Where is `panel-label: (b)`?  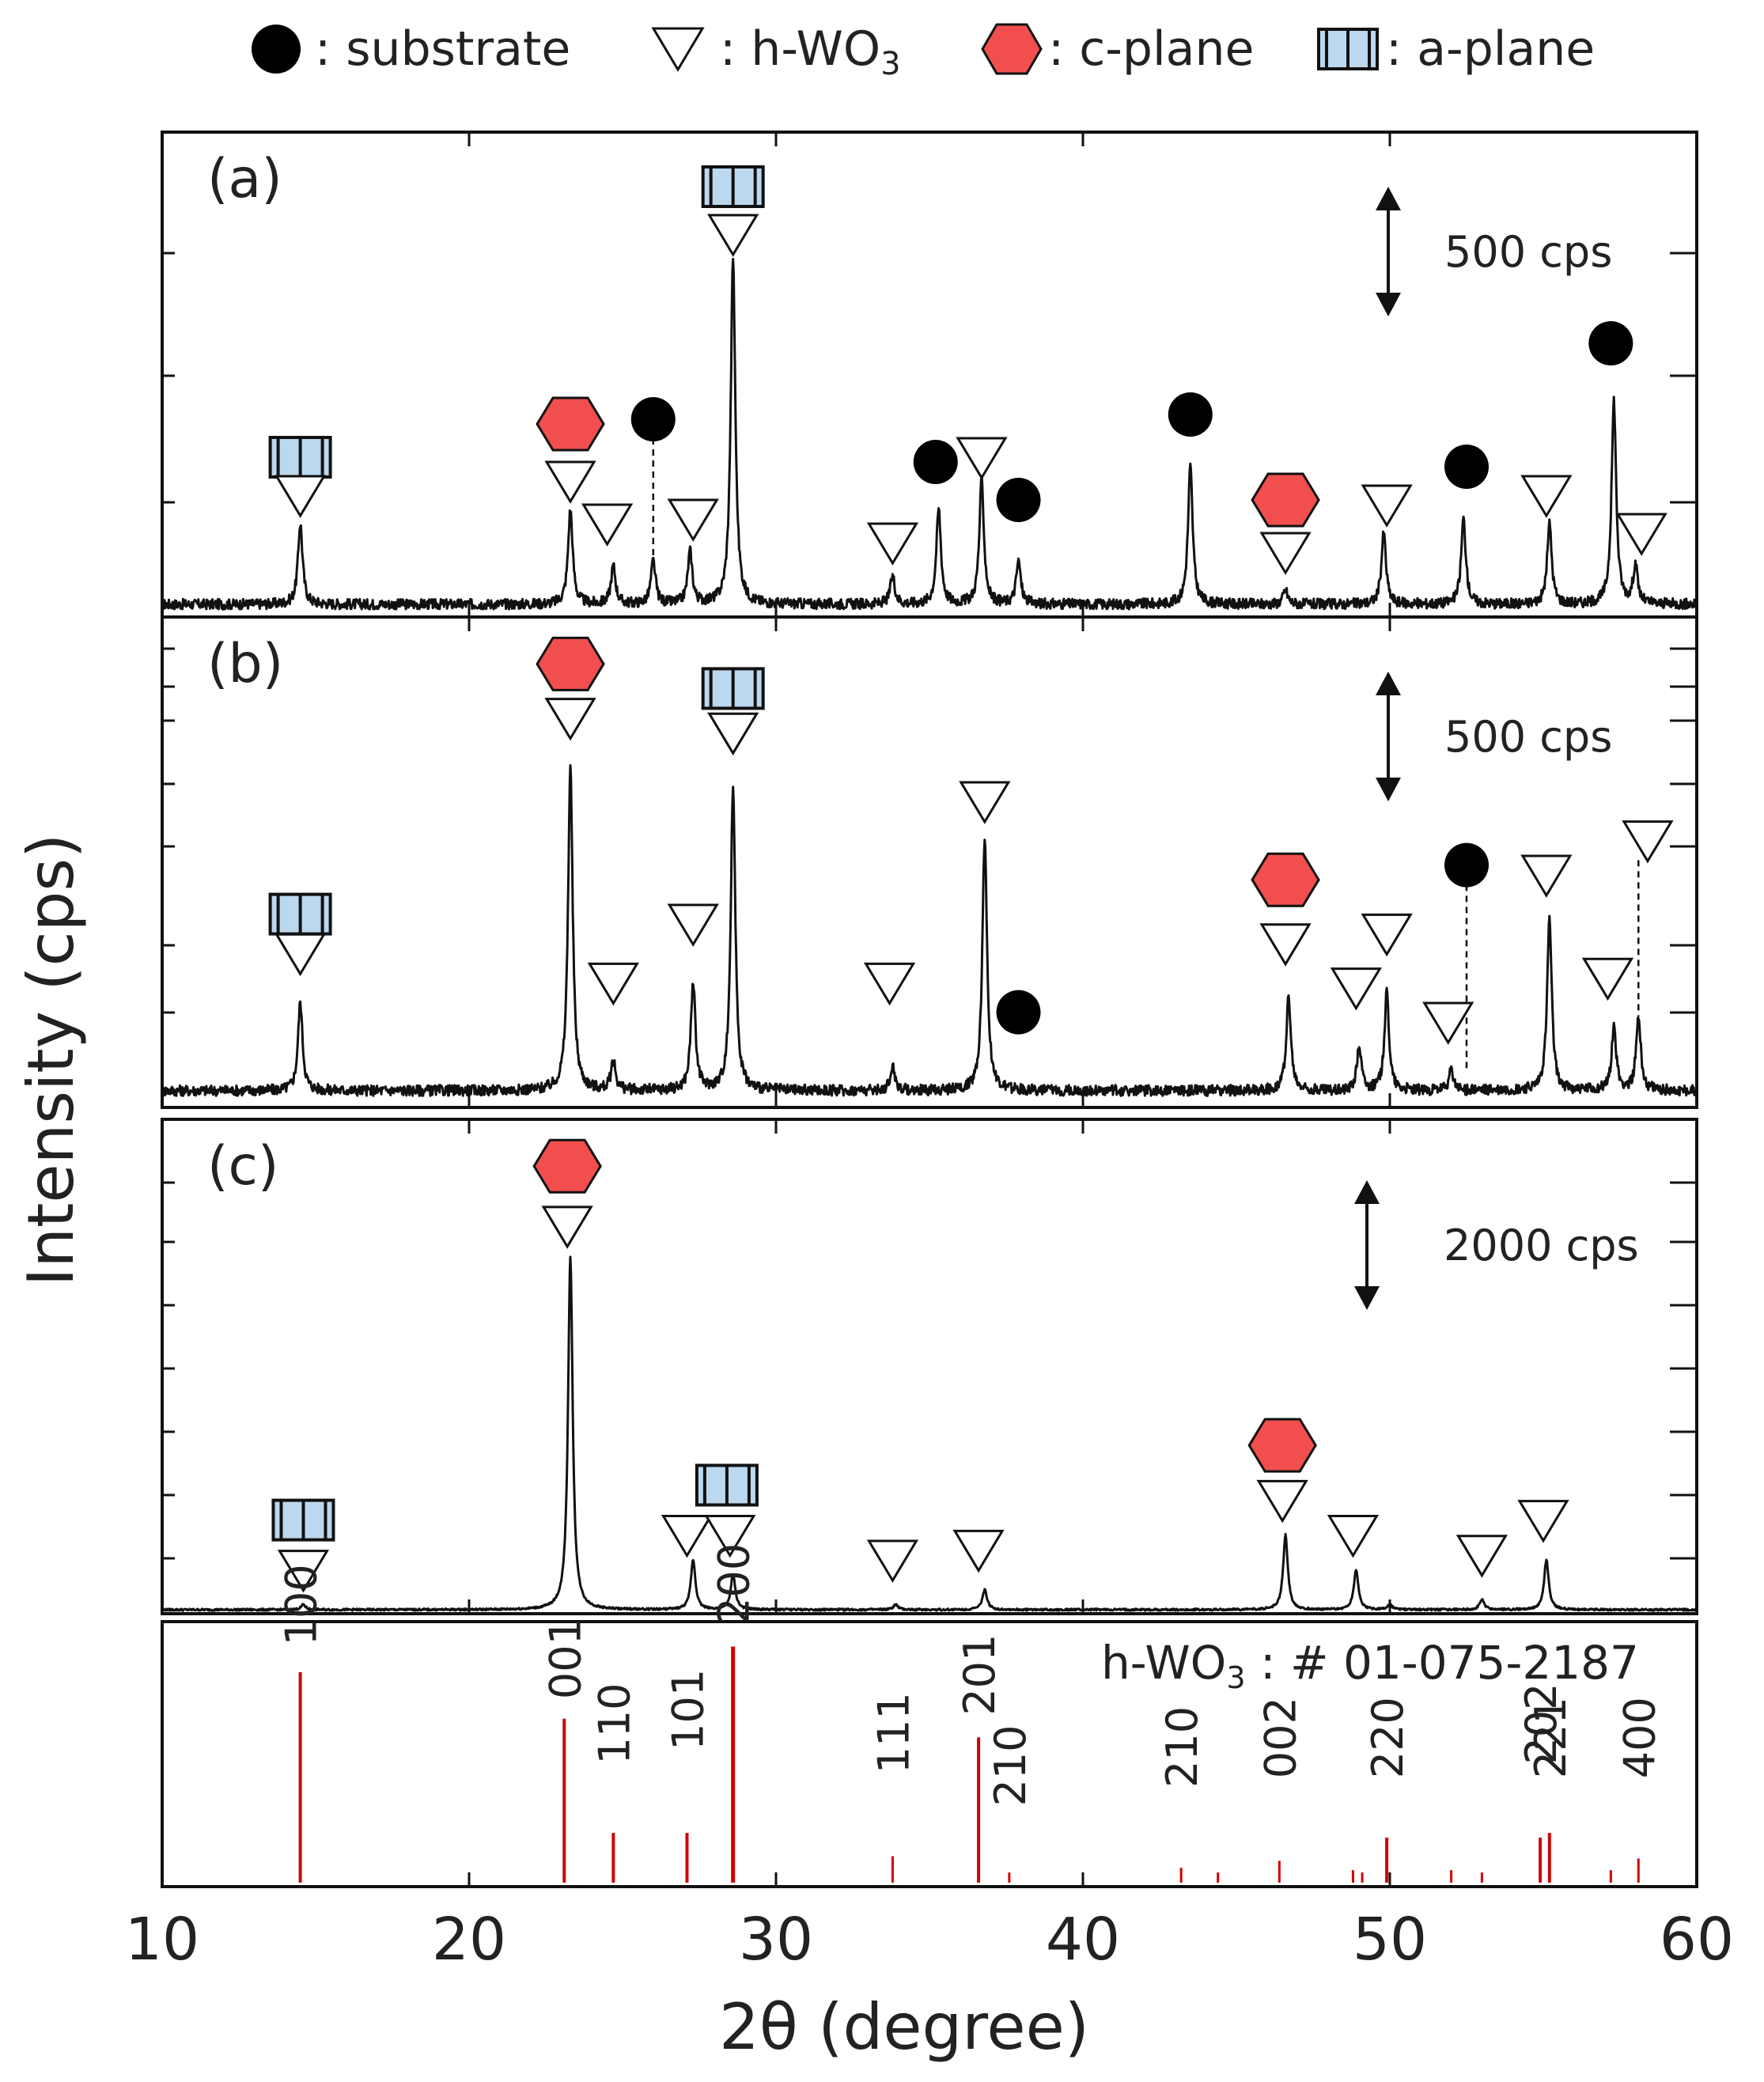
panel-label: (b) is located at coordinates (245, 664).